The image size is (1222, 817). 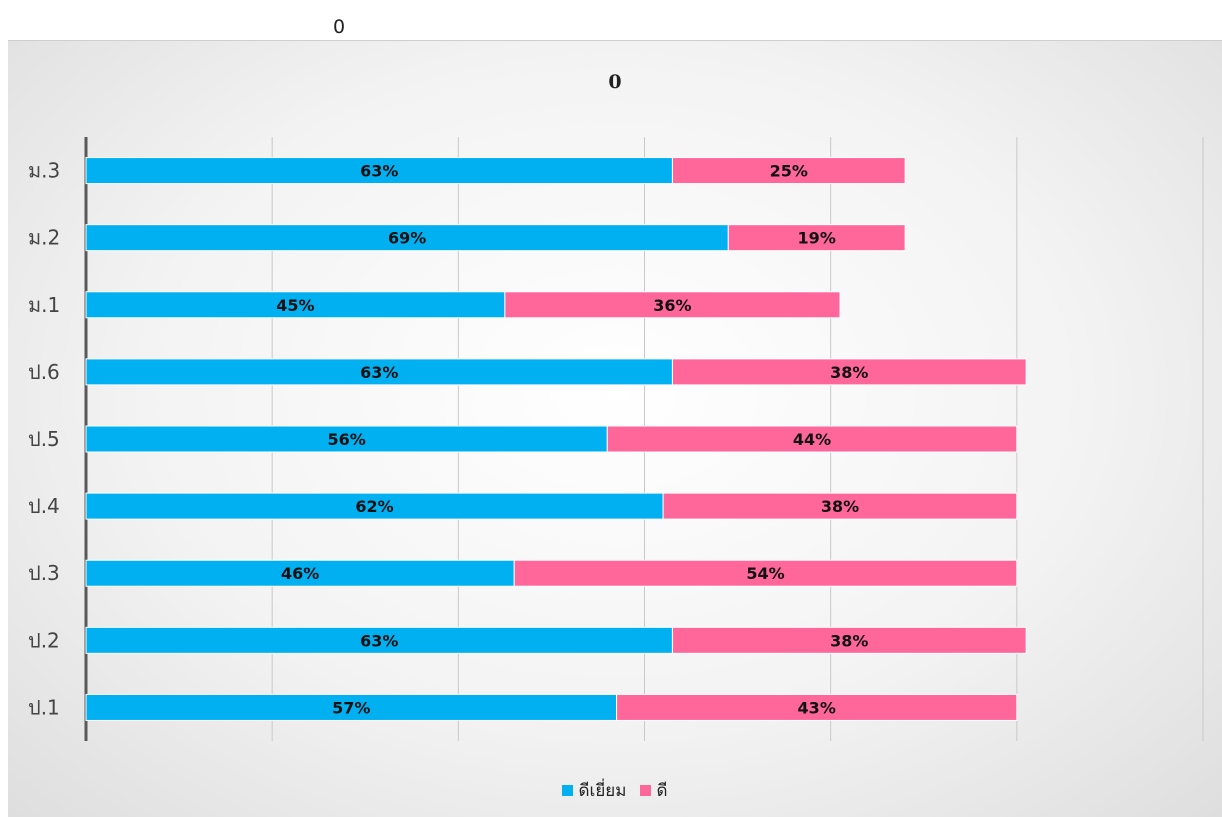 I want to click on legend-item-good: ดี, so click(x=654, y=790).